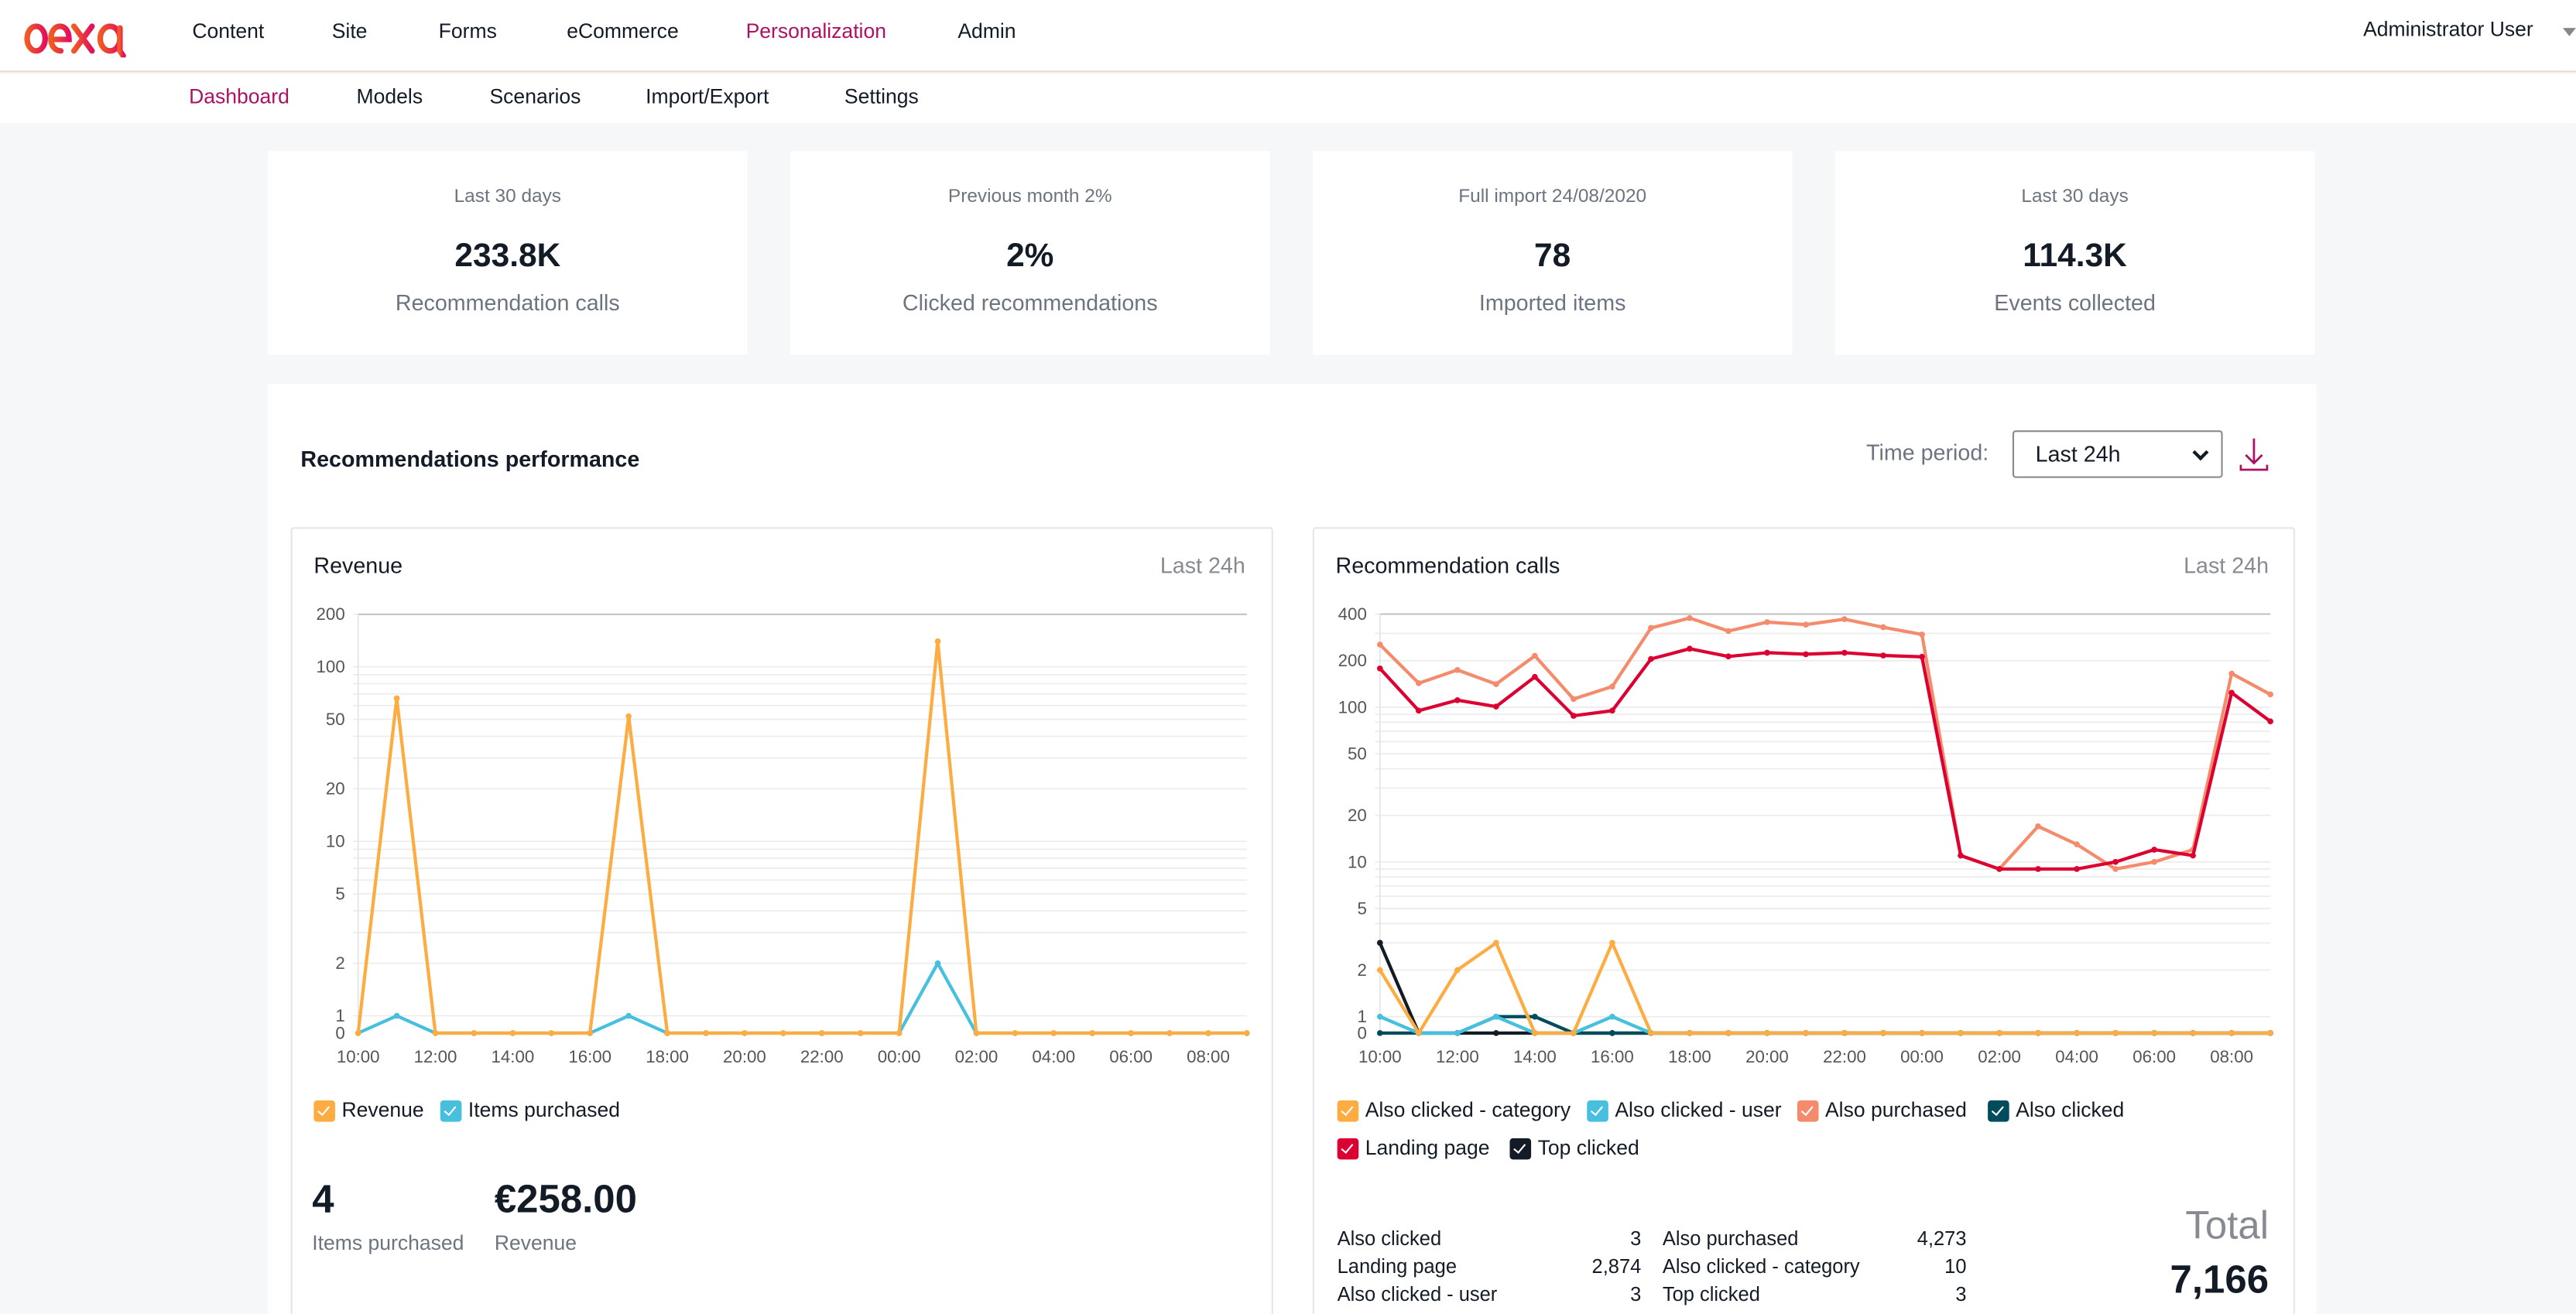 The width and height of the screenshot is (2576, 1314). What do you see at coordinates (1454, 1110) in the screenshot?
I see `legend-item: Also clicked - category` at bounding box center [1454, 1110].